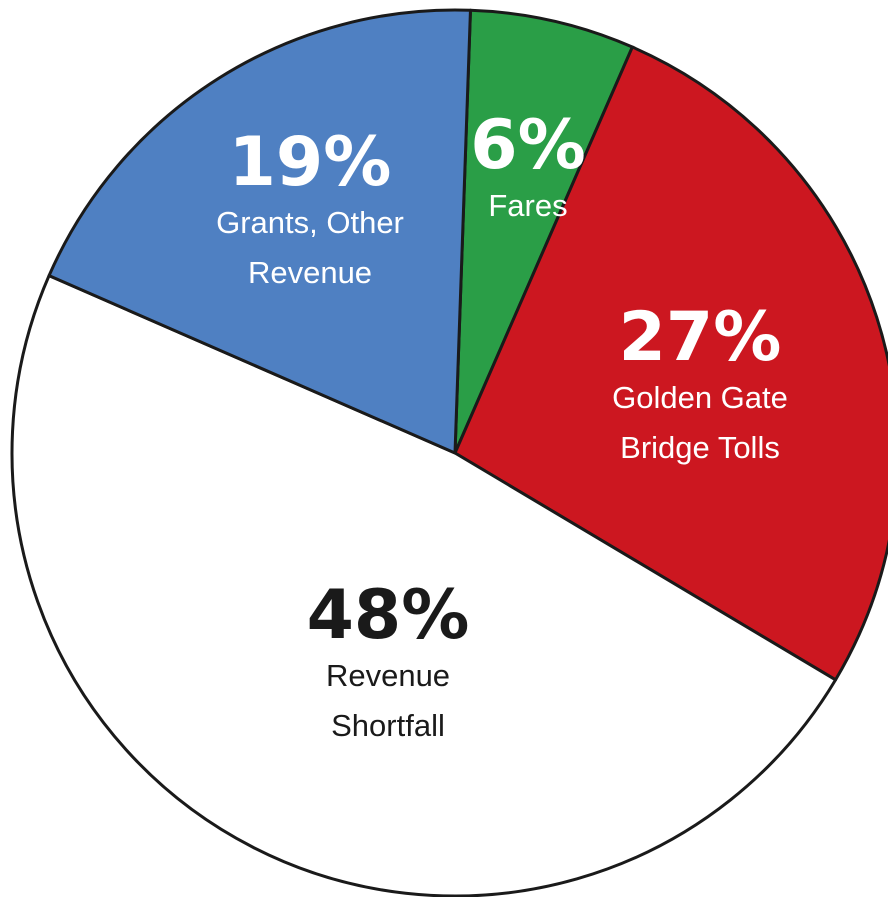  Describe the element at coordinates (388, 675) in the screenshot. I see `category-label-revenue-shortfall-line-1: Revenue` at that location.